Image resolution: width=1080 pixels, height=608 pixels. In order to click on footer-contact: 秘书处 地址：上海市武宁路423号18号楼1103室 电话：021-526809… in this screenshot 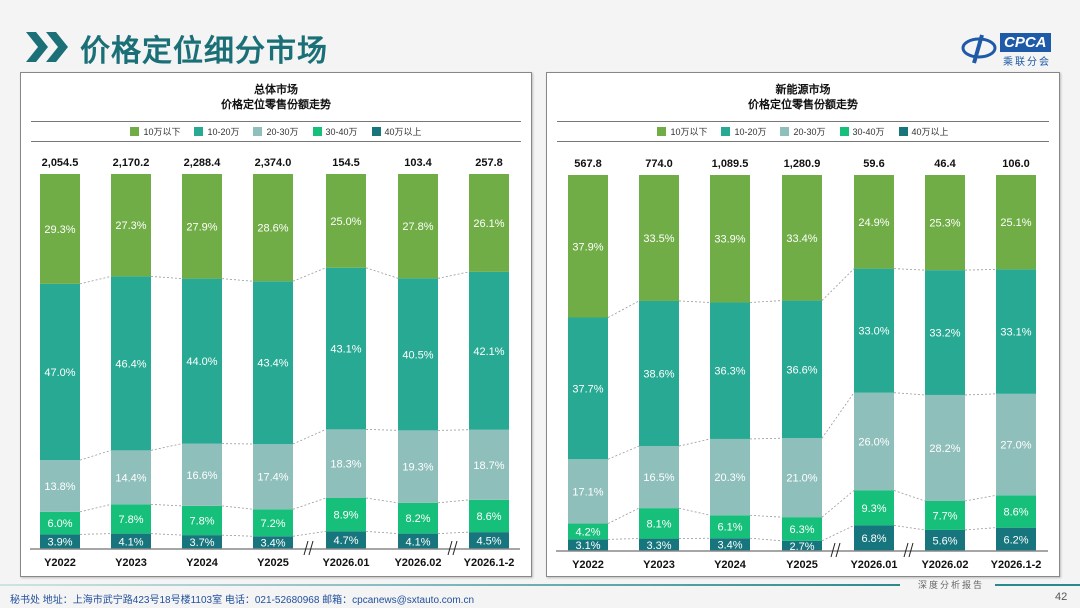, I will do `click(242, 600)`.